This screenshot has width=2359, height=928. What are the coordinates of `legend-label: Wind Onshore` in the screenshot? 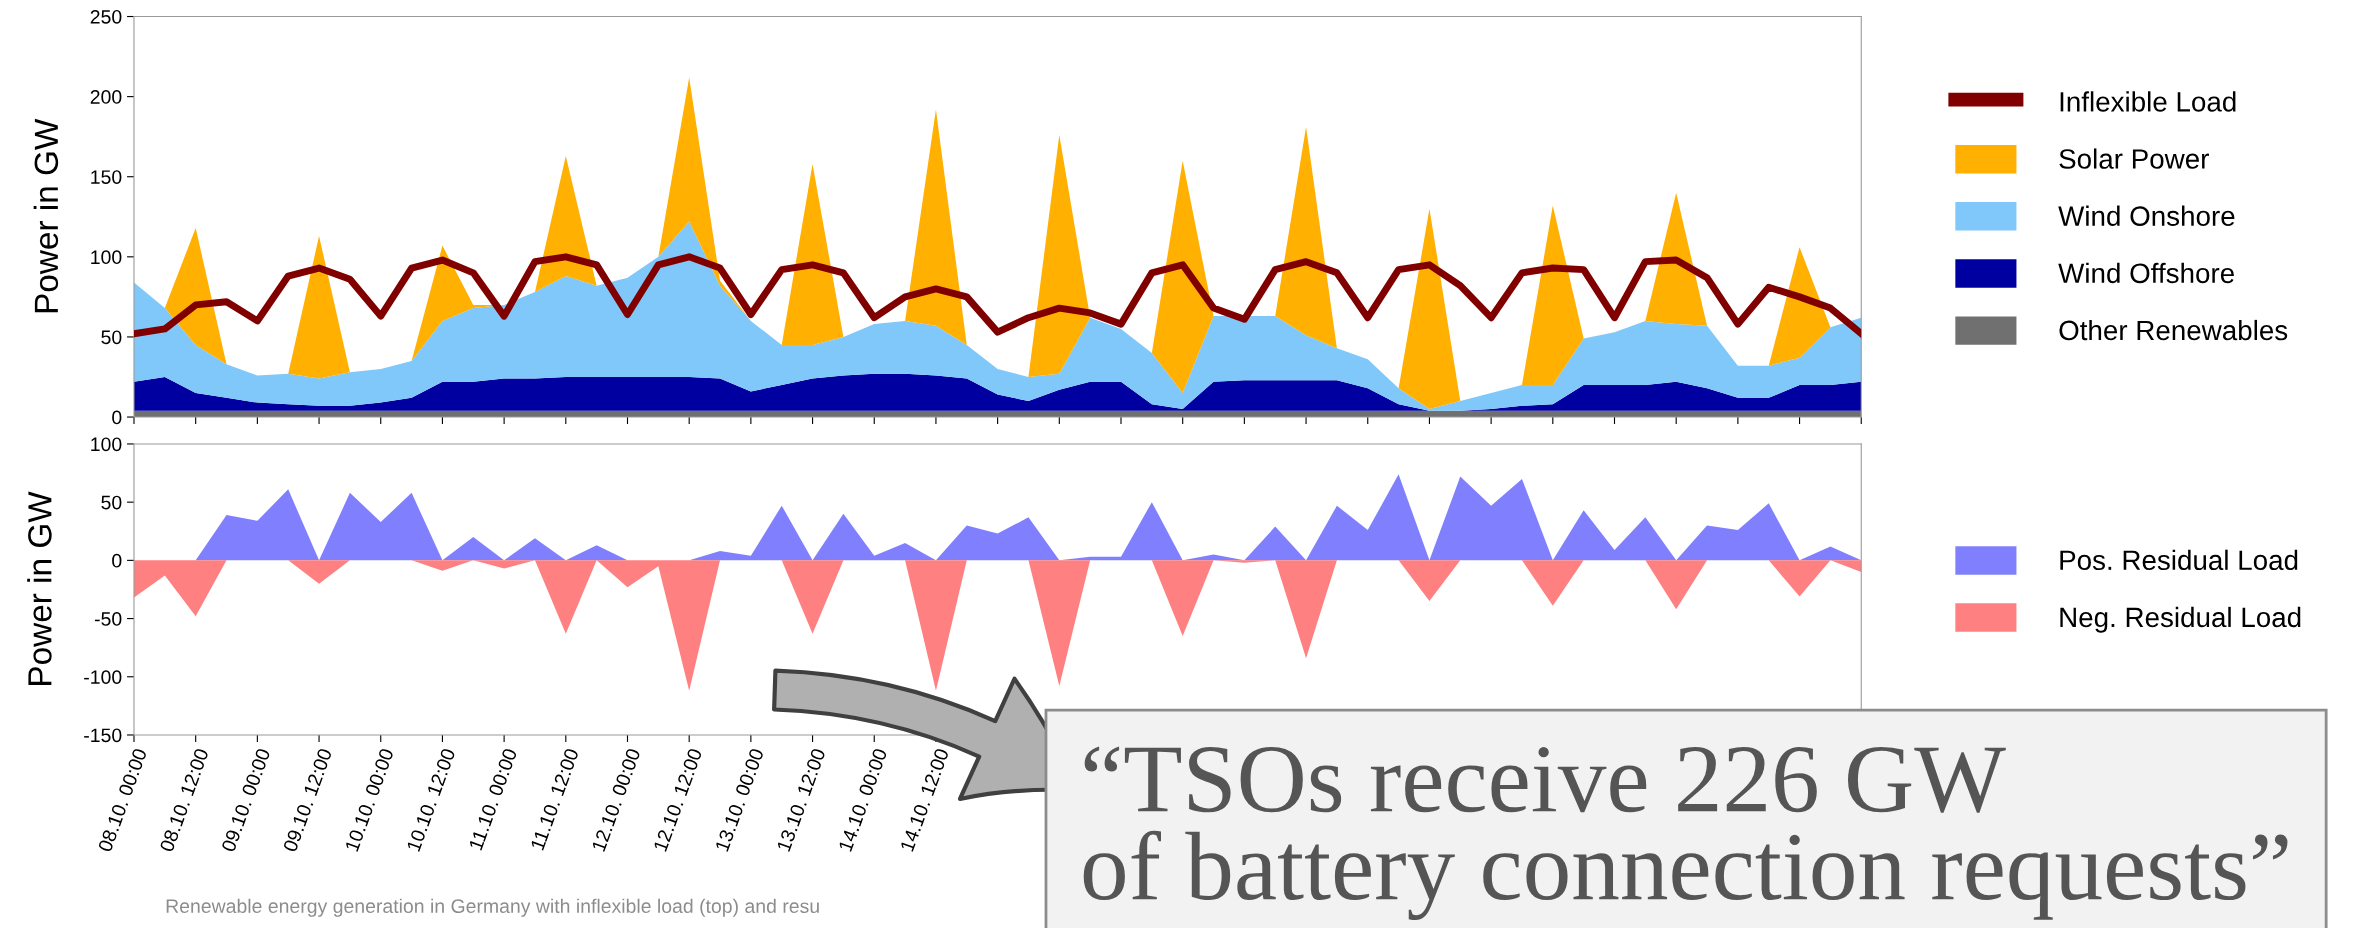 It's located at (2146, 215).